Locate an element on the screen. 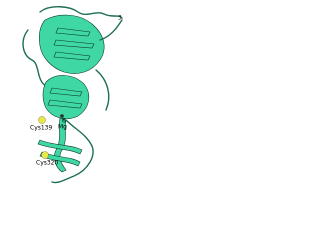 The image size is (320, 240). label: Cys139 is located at coordinates (41, 128).